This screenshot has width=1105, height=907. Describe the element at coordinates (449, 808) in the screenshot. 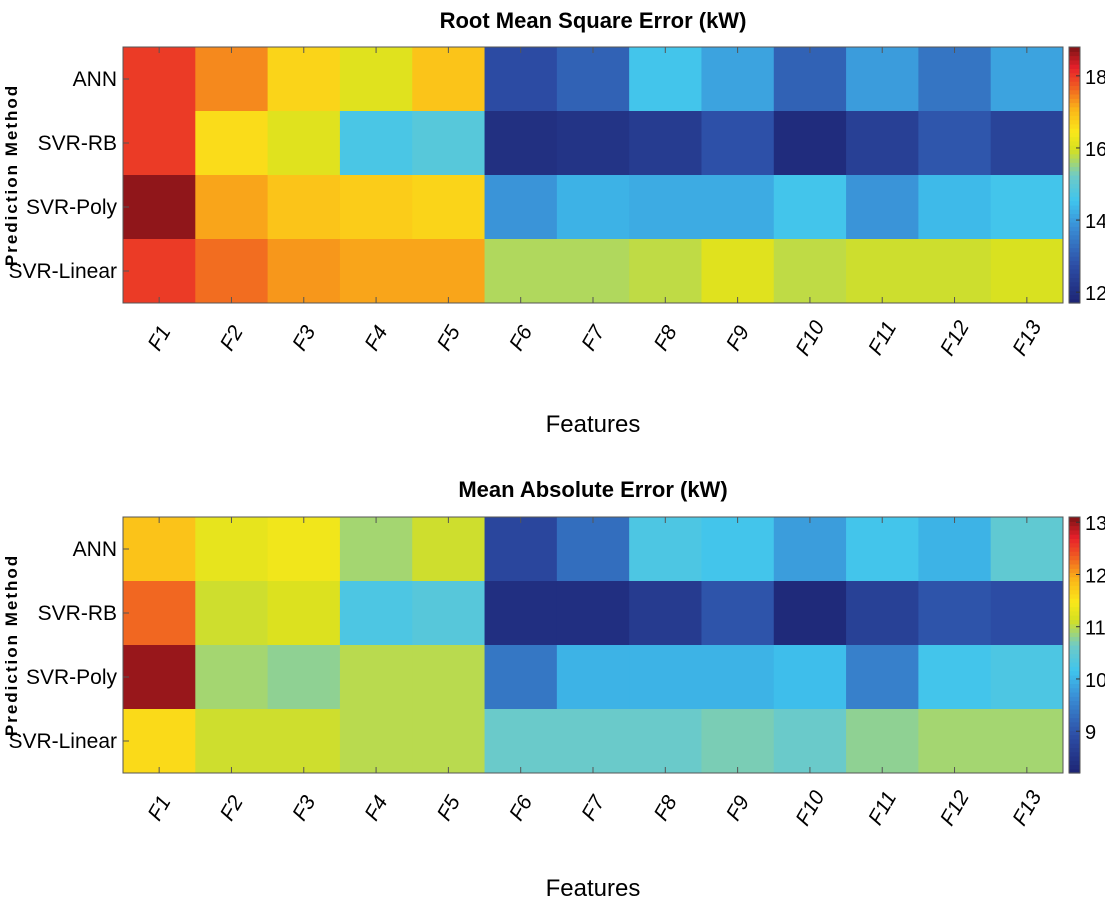

I see `x-tick-label: F5` at that location.